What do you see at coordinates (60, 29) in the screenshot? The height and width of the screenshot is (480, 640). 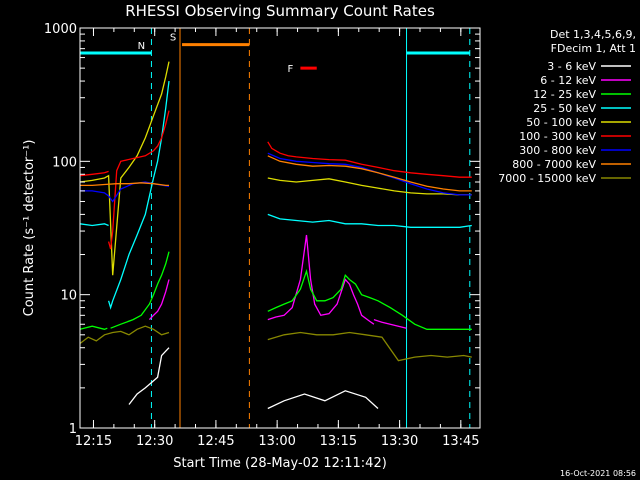 I see `y-tick-label: 1000` at bounding box center [60, 29].